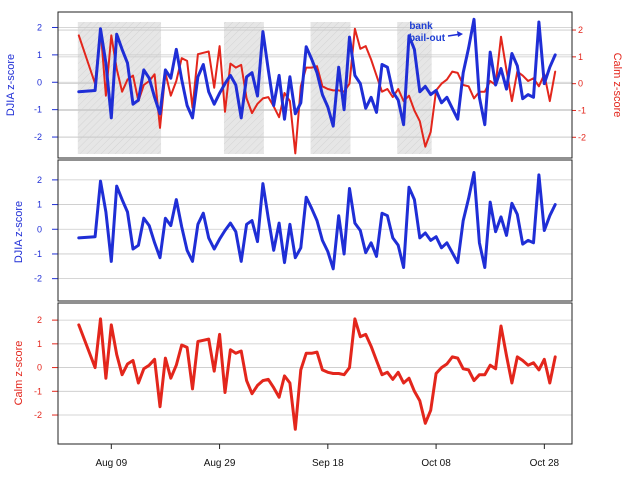  Describe the element at coordinates (617, 85) in the screenshot. I see `top-ylabel-right: Calm z-score` at that location.